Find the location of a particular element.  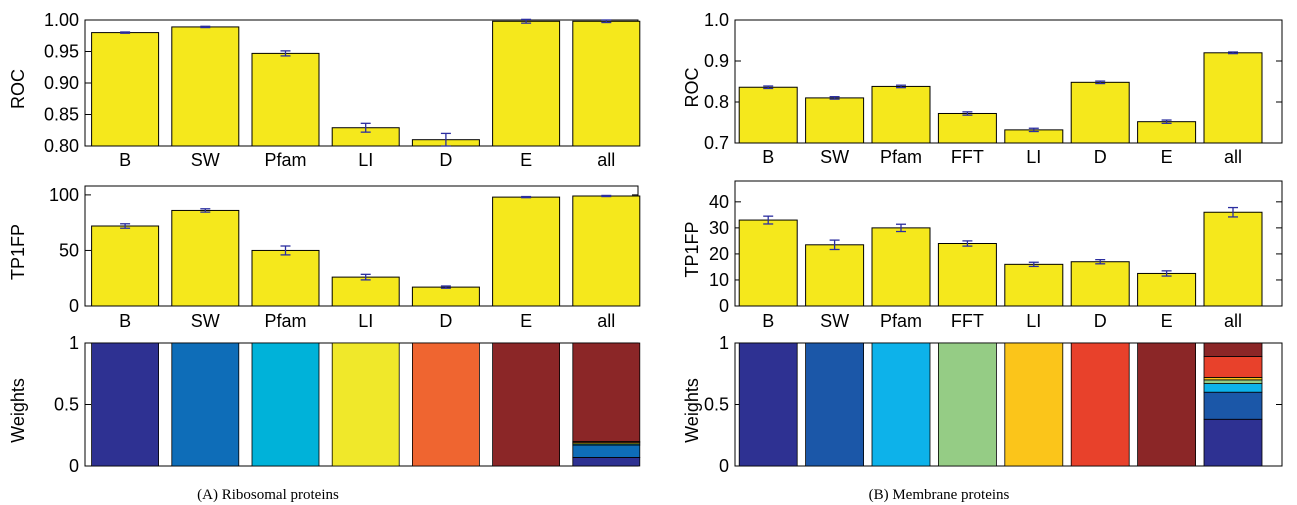

y-tick-label: 40 is located at coordinates (719, 202).